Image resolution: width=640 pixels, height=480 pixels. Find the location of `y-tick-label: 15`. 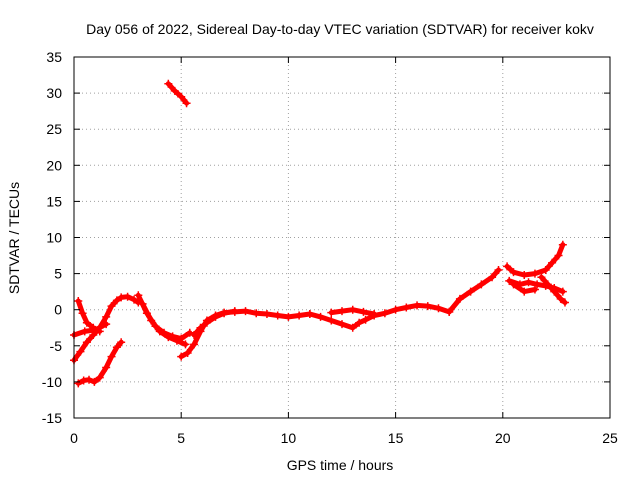

y-tick-label: 15 is located at coordinates (54, 201).